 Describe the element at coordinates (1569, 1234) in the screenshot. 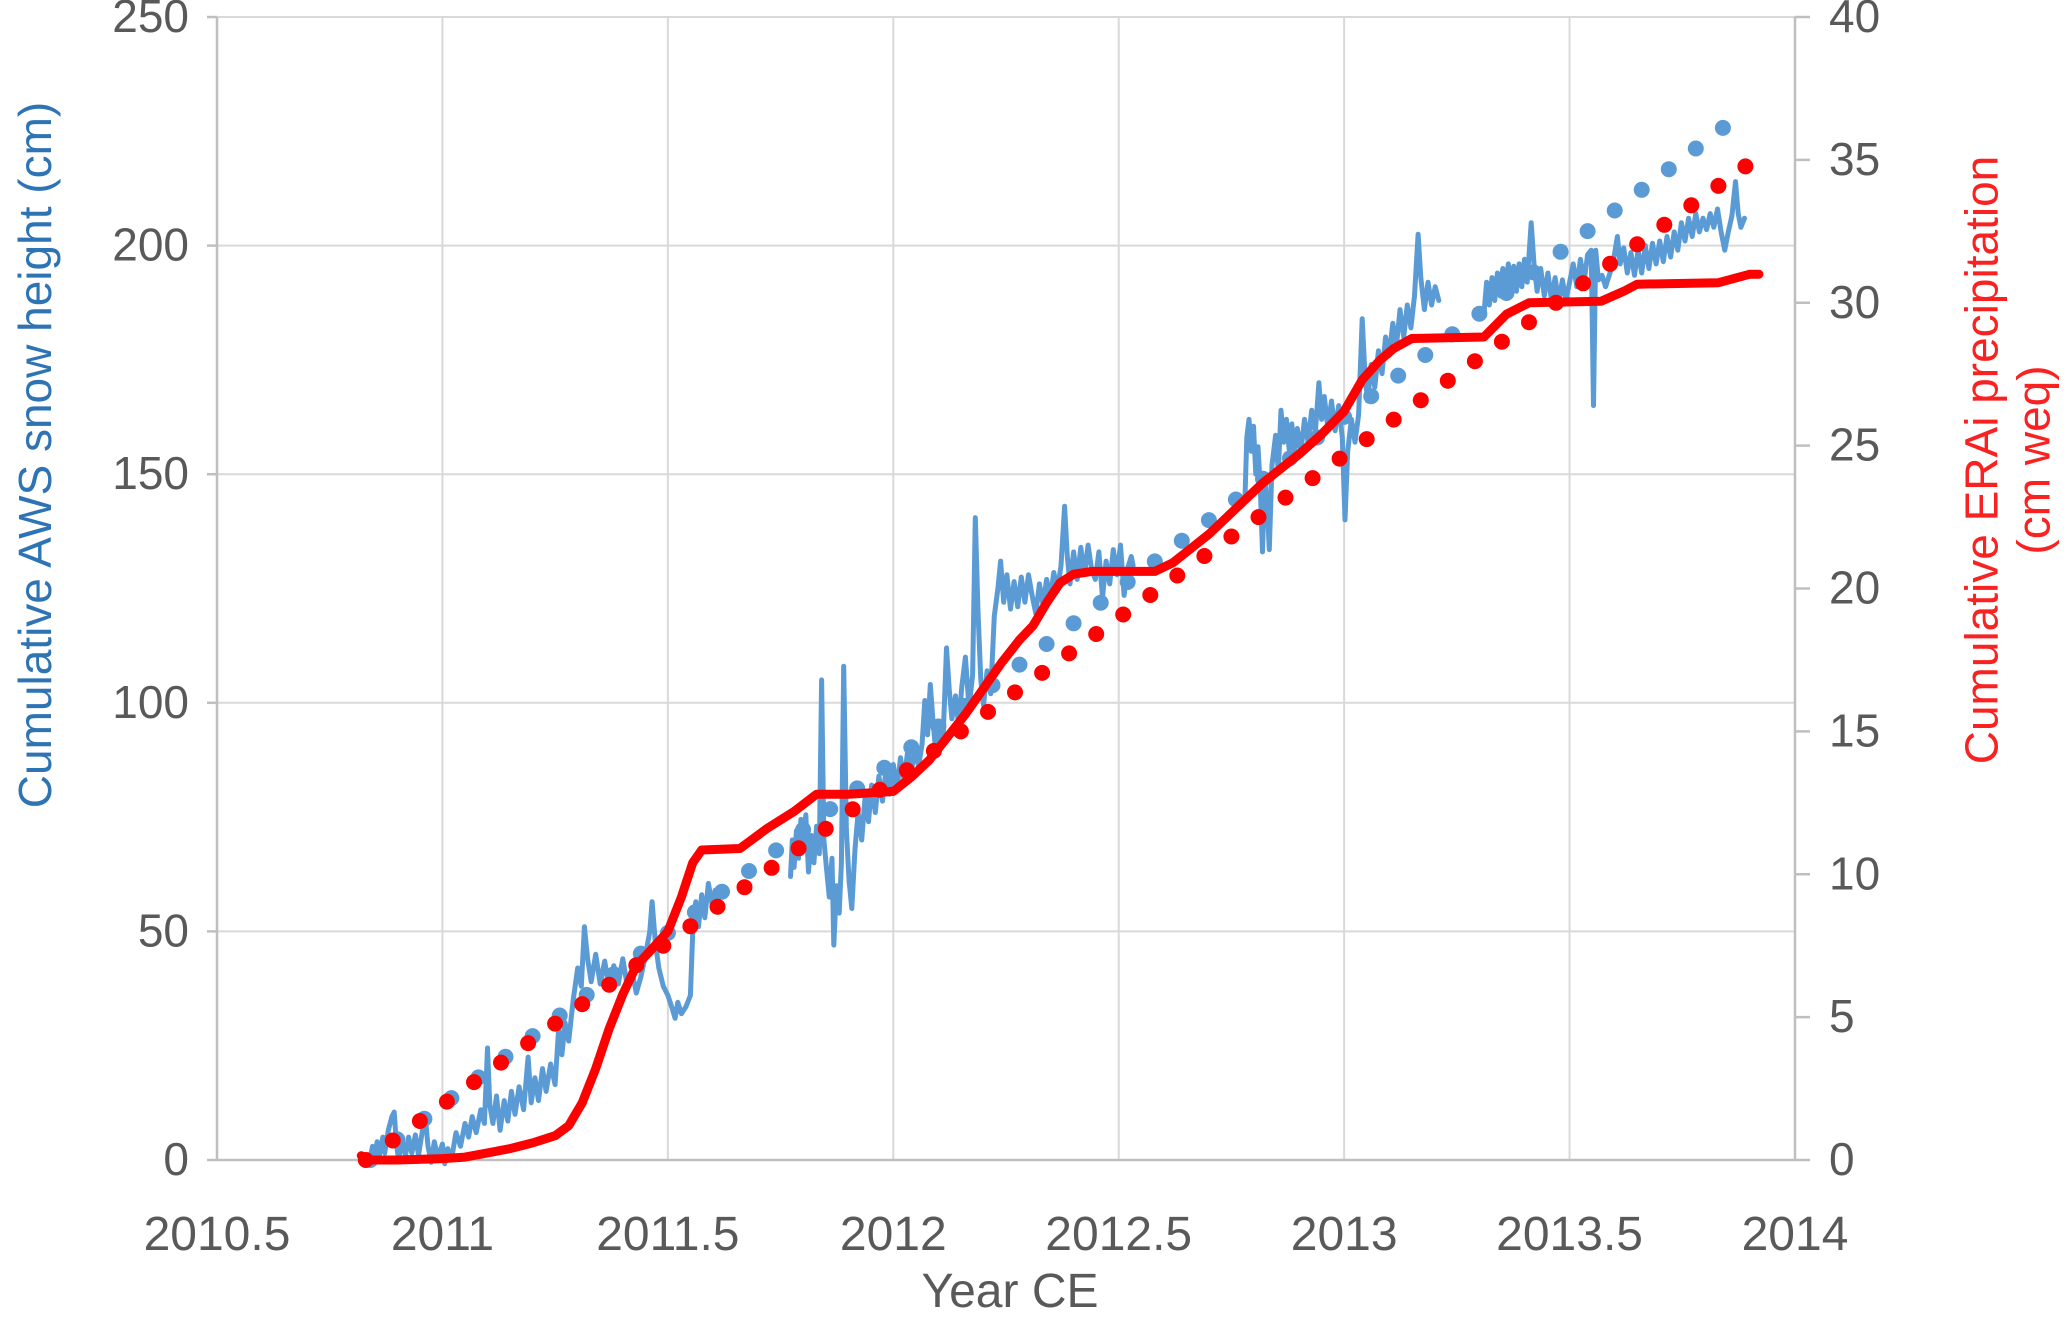

I see `x-axis-tick-label: 2013.5` at that location.